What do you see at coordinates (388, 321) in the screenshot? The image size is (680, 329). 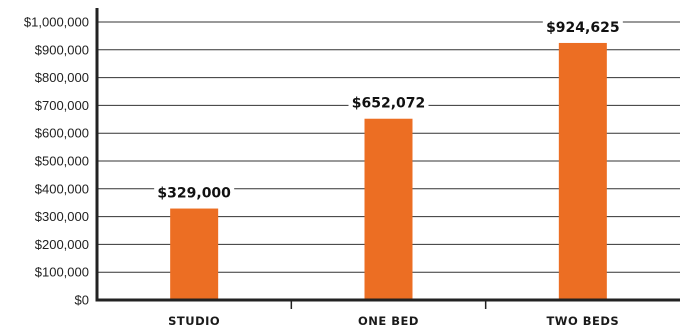 I see `category-label: ONE BED` at bounding box center [388, 321].